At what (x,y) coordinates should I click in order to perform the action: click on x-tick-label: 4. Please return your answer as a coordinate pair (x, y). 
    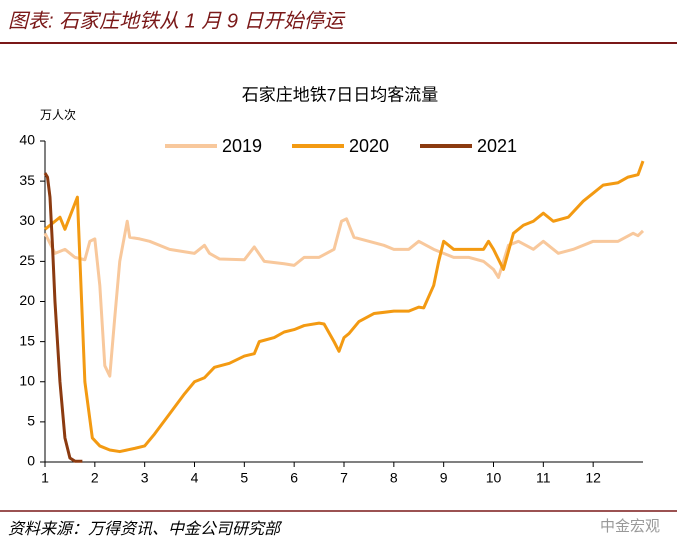
    Looking at the image, I should click on (195, 478).